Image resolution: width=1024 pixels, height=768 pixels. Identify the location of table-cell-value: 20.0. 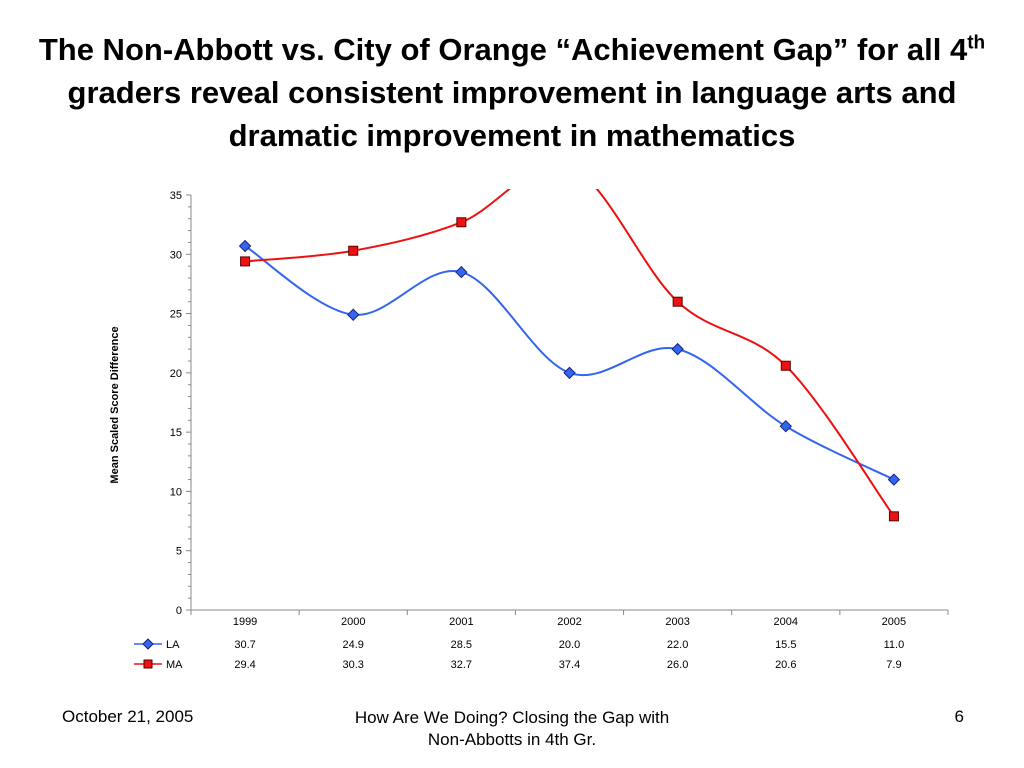
(569, 645).